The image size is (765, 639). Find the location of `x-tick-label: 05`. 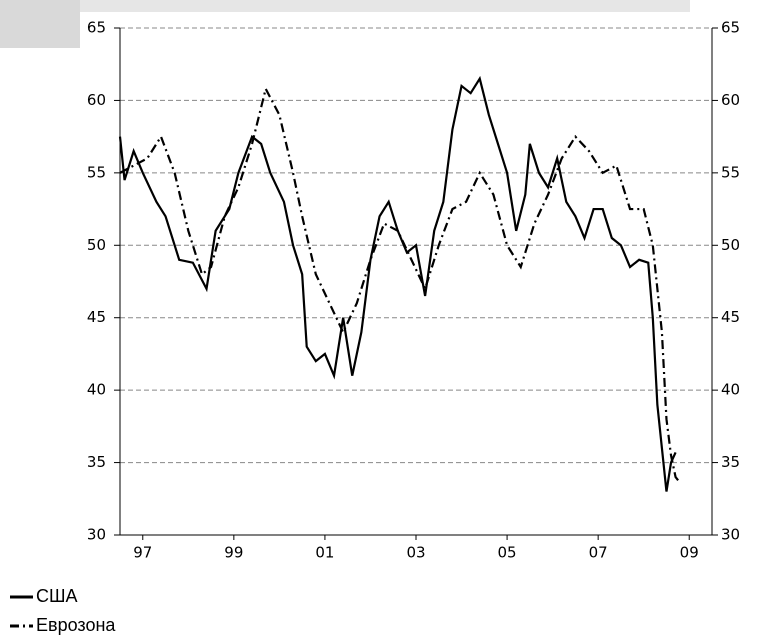

x-tick-label: 05 is located at coordinates (507, 553).